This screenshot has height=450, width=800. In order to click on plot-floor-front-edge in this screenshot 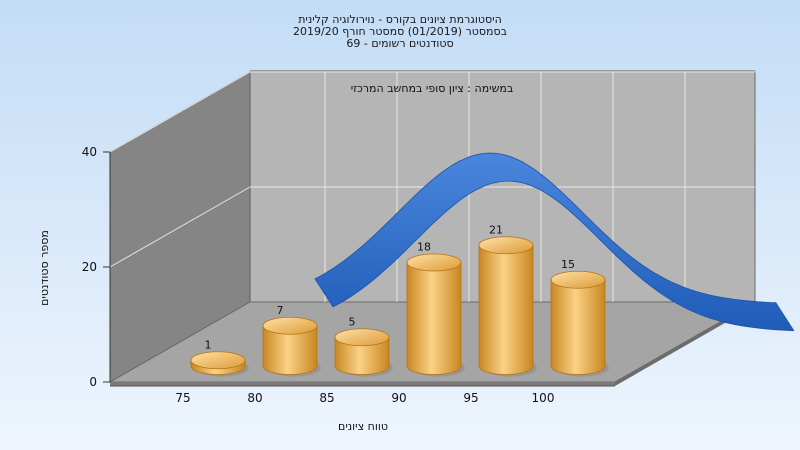, I will do `click(362, 384)`.